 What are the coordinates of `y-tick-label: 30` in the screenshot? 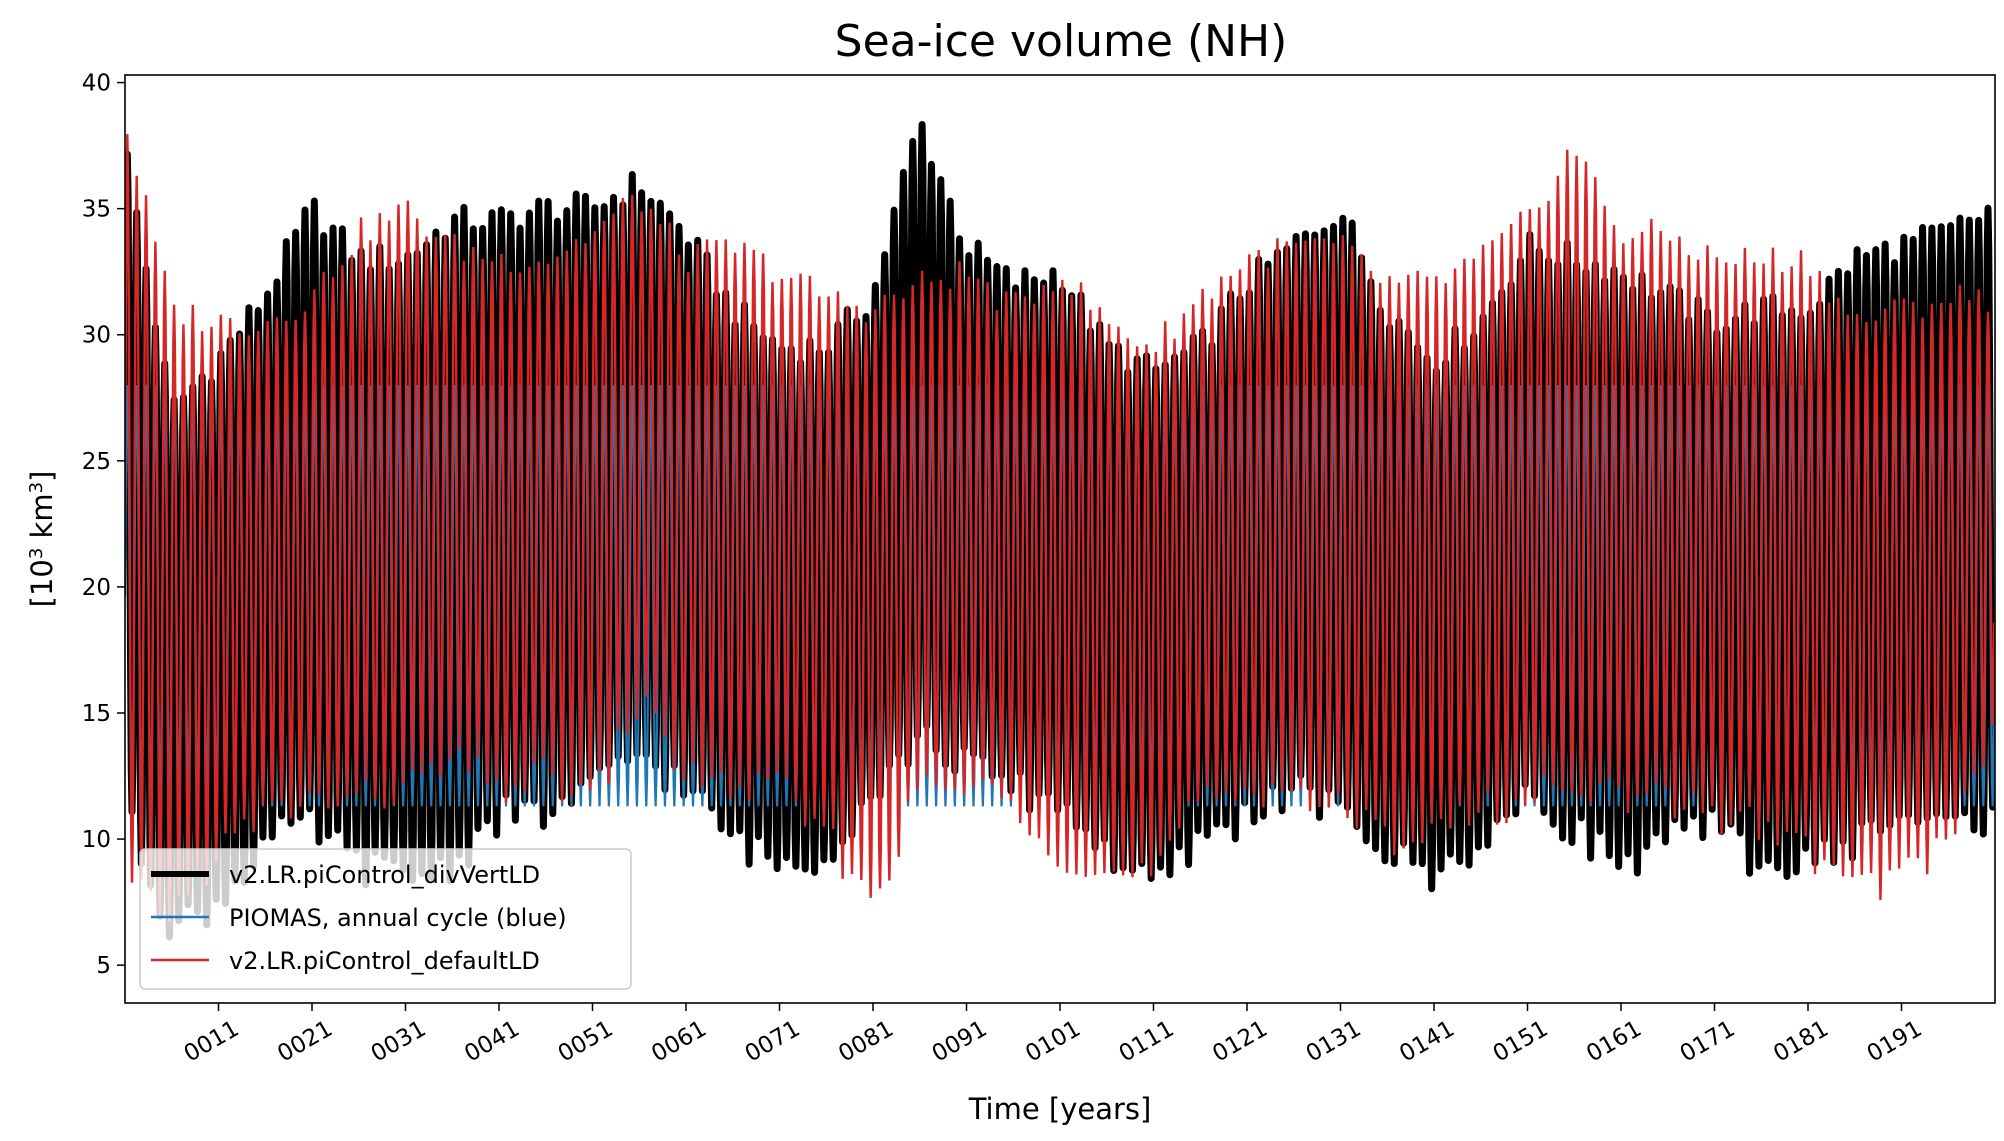 It's located at (96, 336).